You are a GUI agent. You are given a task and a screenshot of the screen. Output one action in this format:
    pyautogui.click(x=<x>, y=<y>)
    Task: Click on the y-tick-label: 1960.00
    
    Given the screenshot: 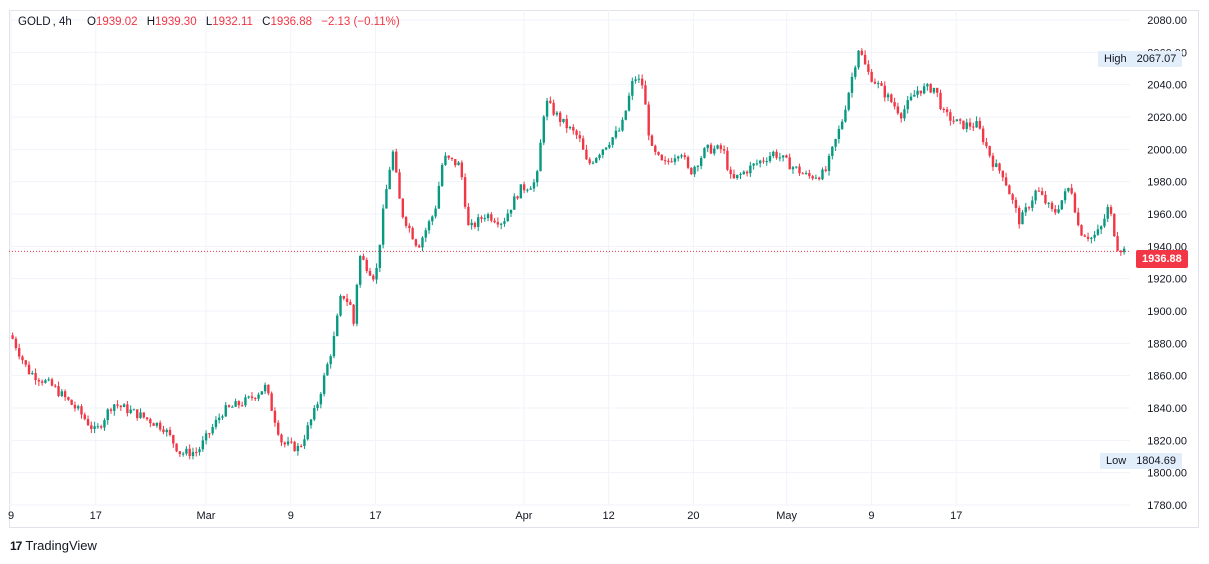 What is the action you would take?
    pyautogui.click(x=1167, y=215)
    